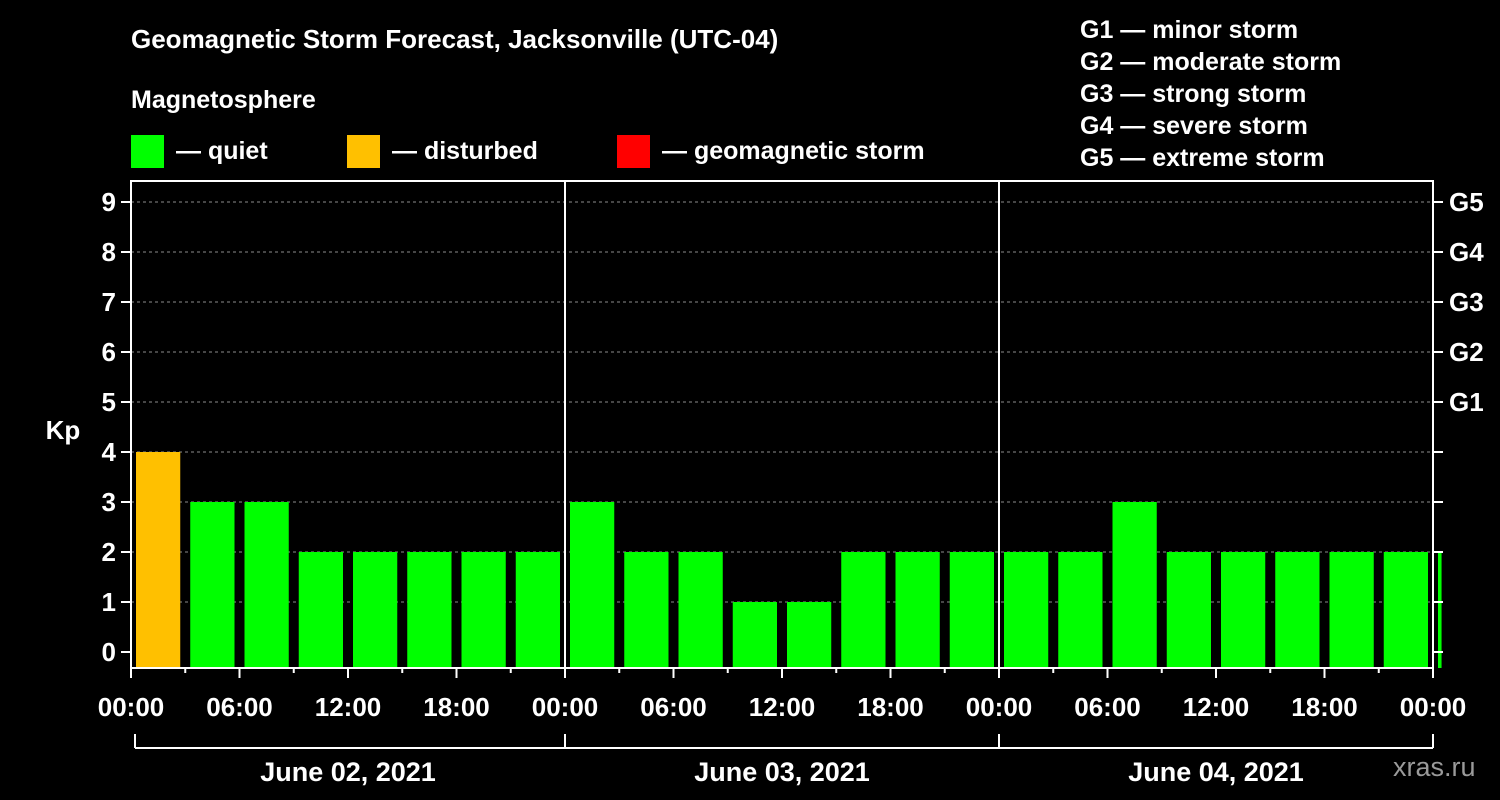  Describe the element at coordinates (147, 151) in the screenshot. I see `quiet-swatch` at that location.